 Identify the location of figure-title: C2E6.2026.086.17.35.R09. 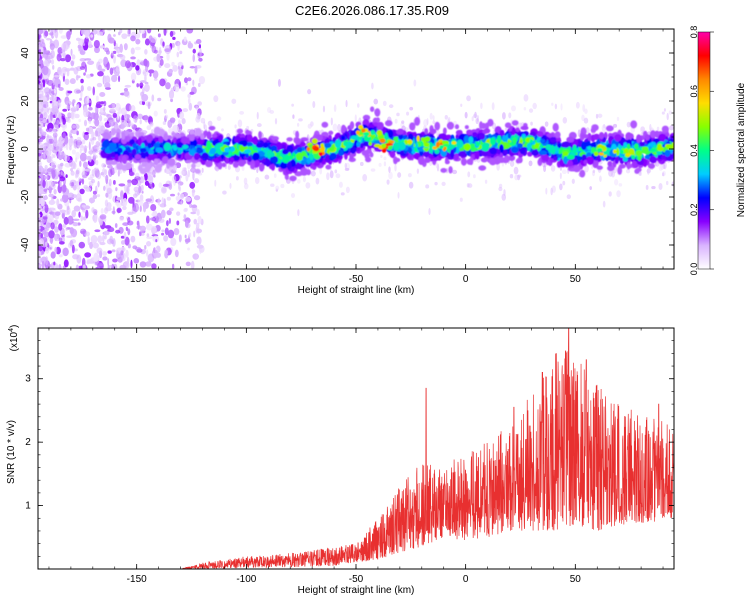
(372, 10).